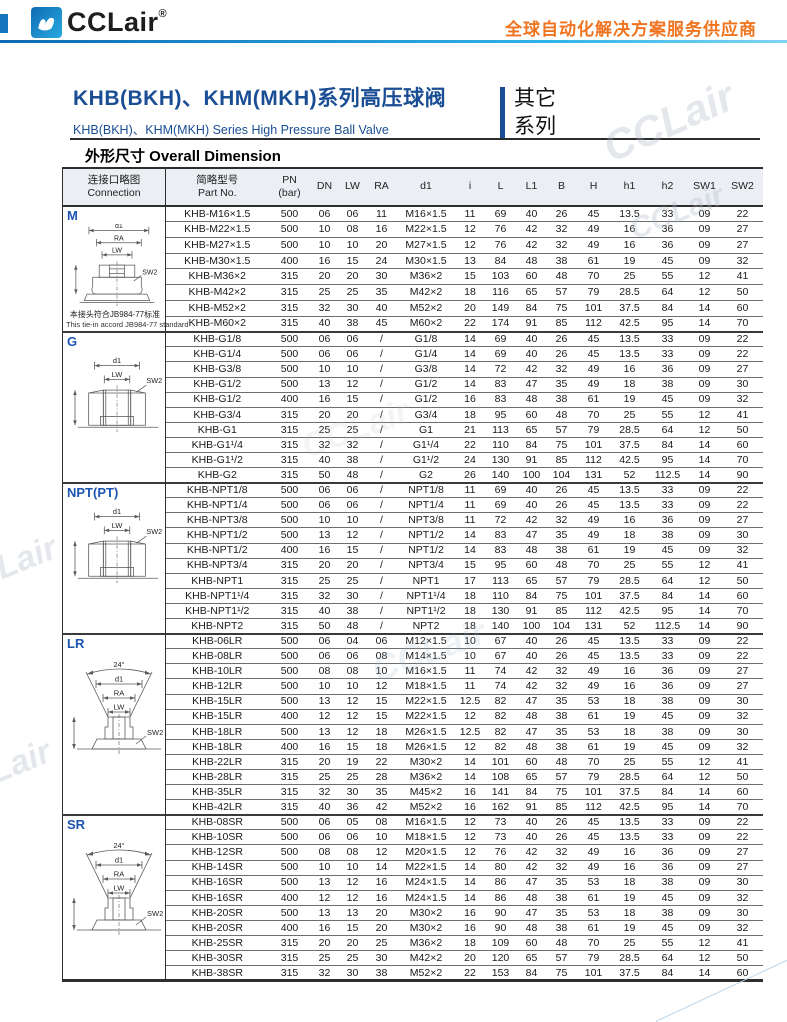  Describe the element at coordinates (742, 475) in the screenshot. I see `table-cell: 90` at that location.